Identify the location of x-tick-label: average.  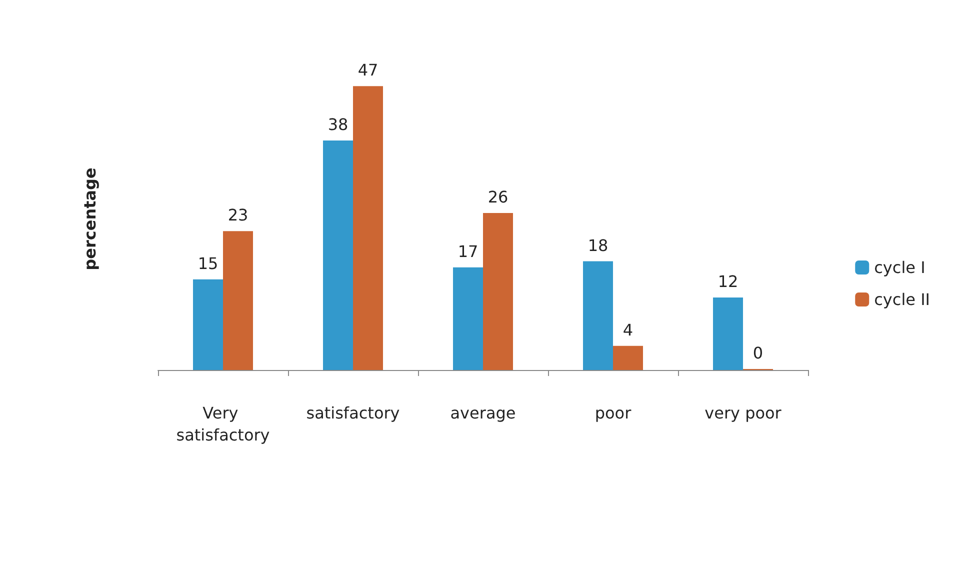
(483, 413).